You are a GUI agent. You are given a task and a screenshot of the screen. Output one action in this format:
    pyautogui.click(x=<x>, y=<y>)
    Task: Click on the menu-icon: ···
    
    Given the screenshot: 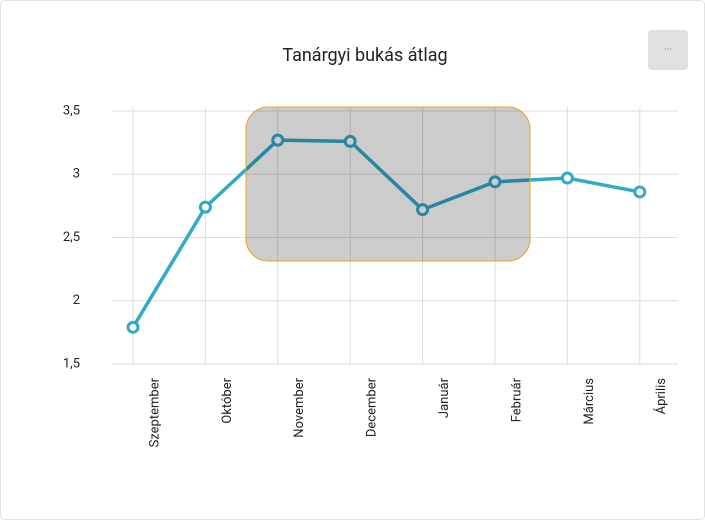 What is the action you would take?
    pyautogui.click(x=668, y=49)
    